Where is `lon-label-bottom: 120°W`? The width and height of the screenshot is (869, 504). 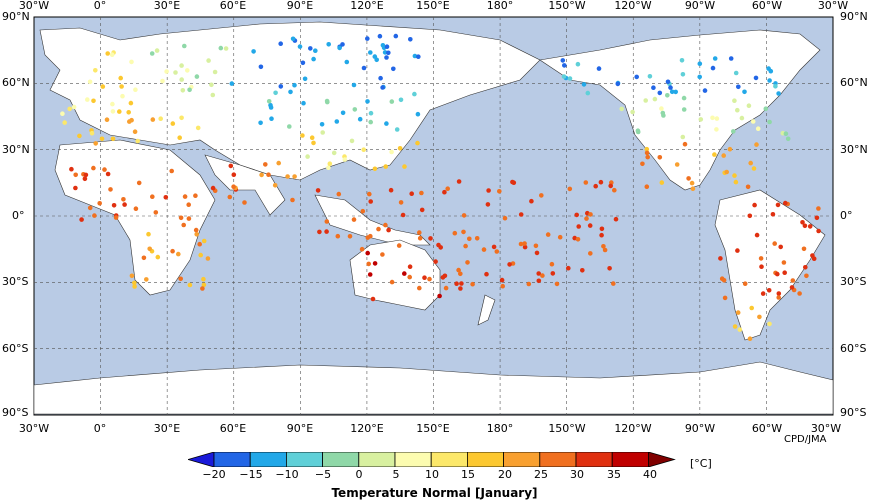
lon-label-bottom: 120°W is located at coordinates (633, 428).